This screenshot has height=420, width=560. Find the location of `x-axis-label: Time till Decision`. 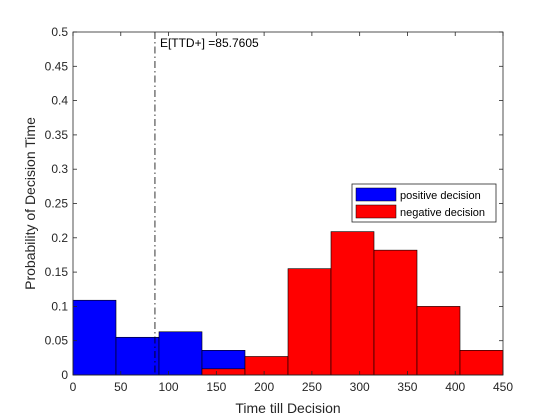

x-axis-label: Time till Decision is located at coordinates (287, 408).